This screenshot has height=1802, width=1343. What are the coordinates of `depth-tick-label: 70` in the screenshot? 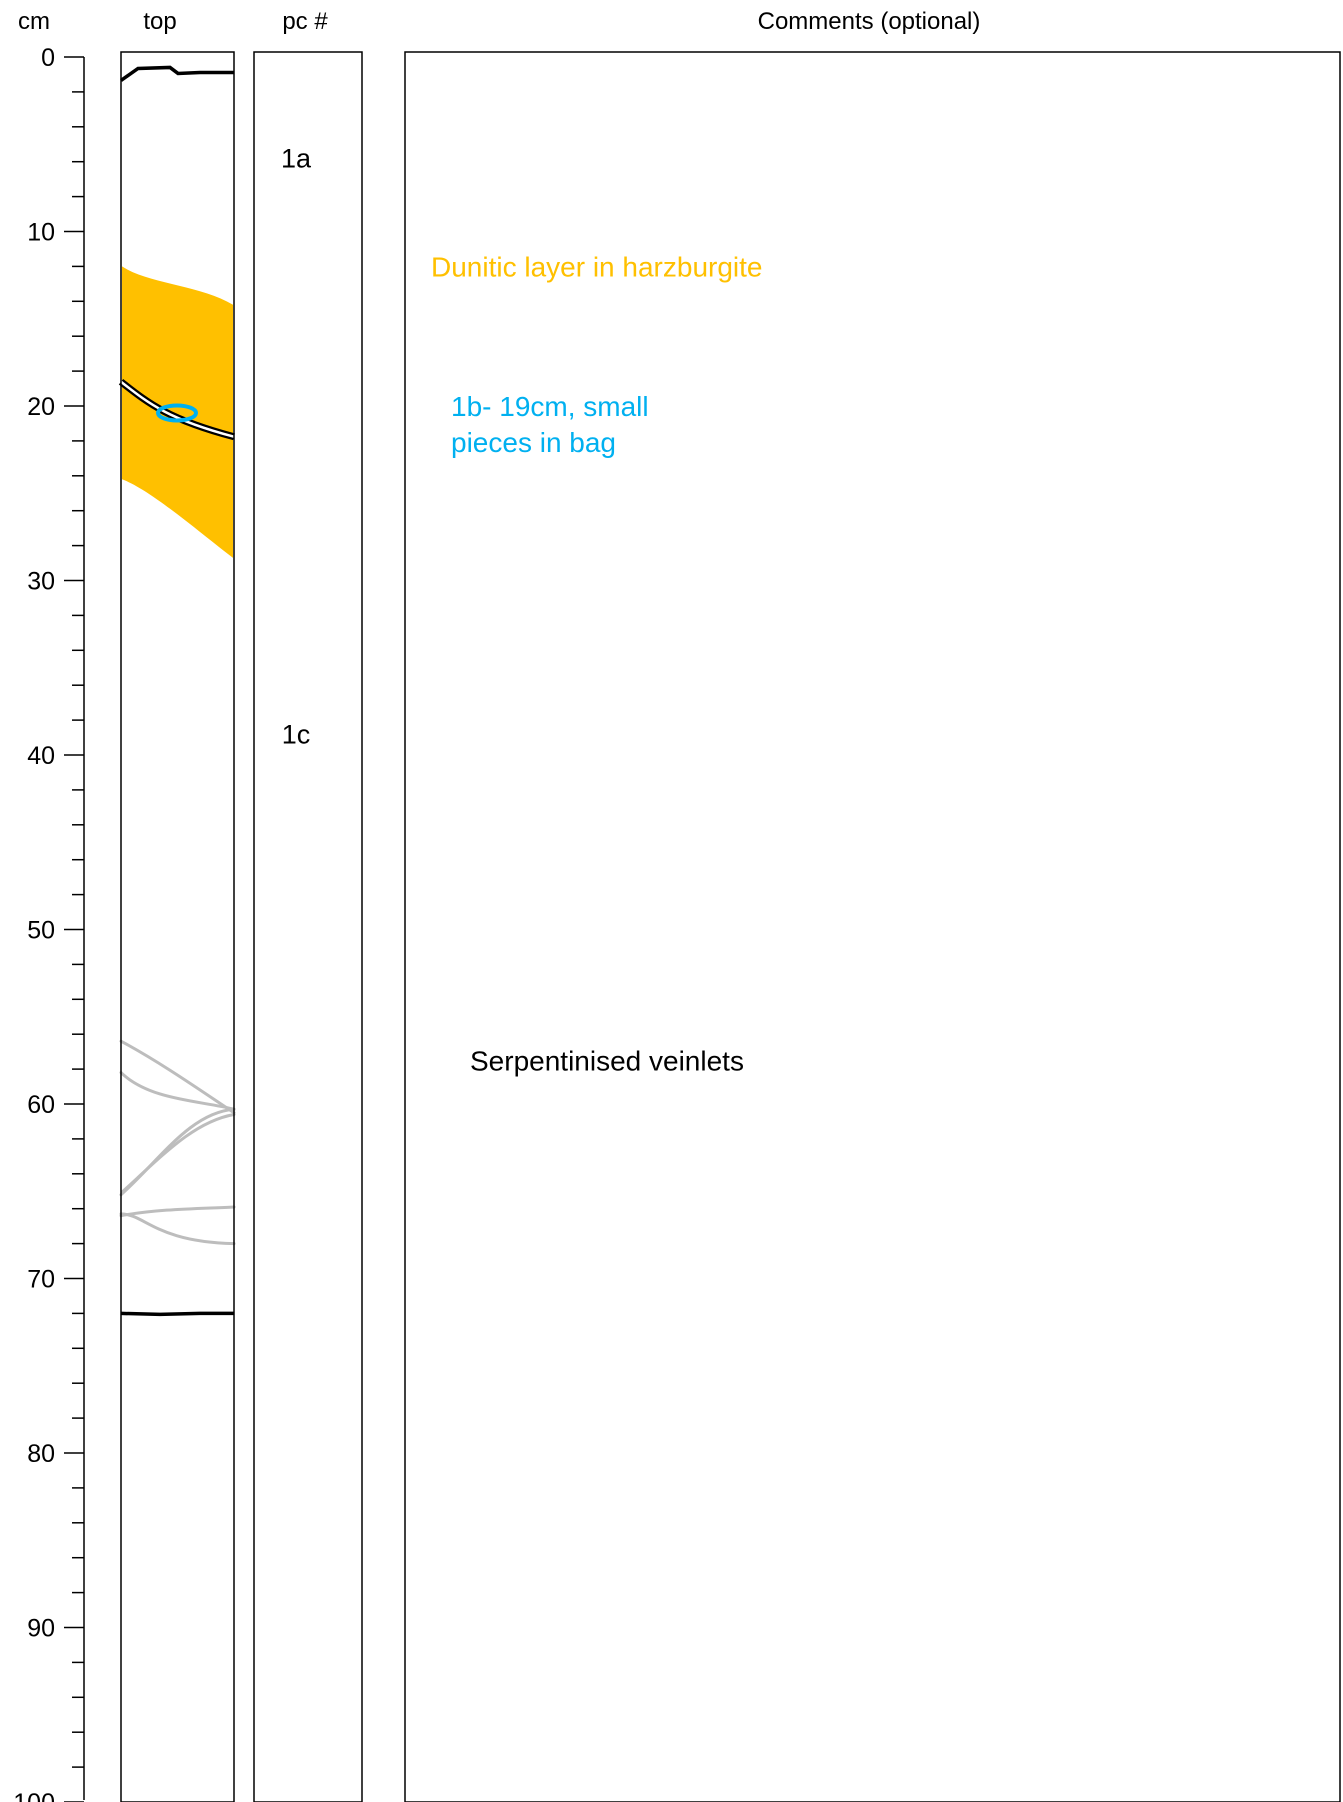 It's located at (41, 1280).